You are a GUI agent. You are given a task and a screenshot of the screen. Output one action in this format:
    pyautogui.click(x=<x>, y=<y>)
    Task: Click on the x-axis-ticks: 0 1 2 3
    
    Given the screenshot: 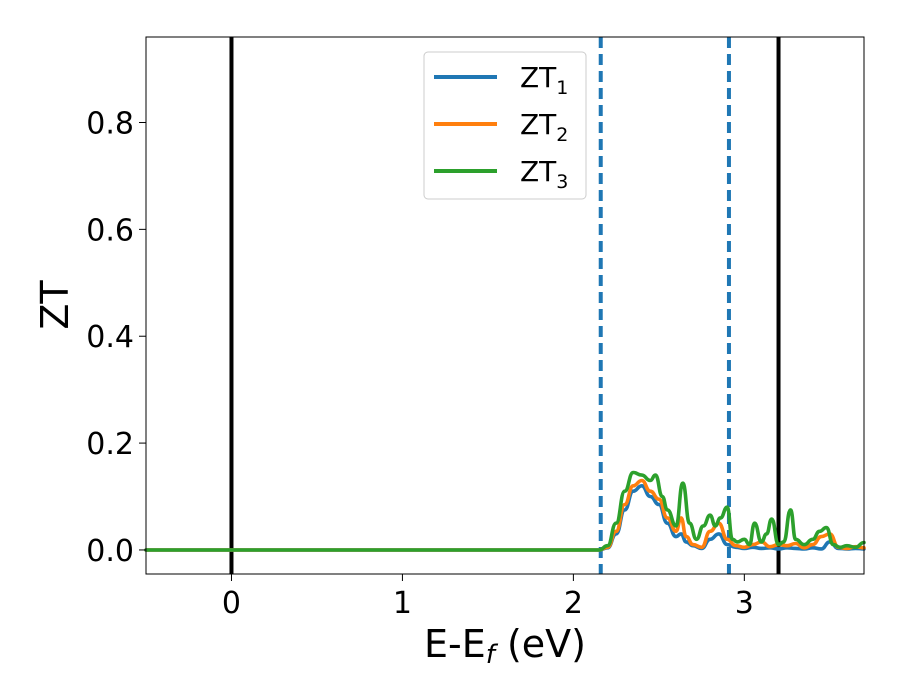 What is the action you would take?
    pyautogui.click(x=488, y=597)
    